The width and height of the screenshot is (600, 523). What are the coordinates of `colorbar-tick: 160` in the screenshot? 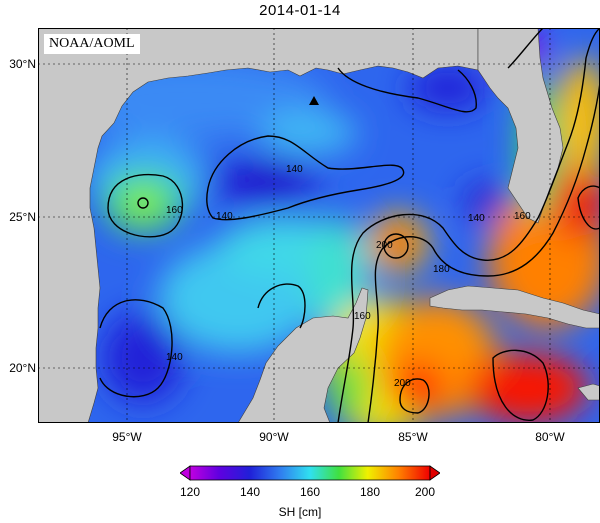 It's located at (310, 492).